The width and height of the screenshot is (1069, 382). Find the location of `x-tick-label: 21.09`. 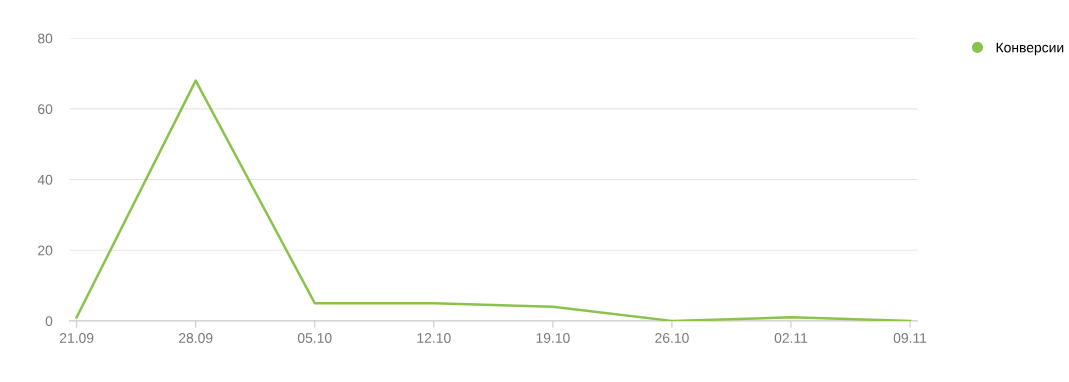

x-tick-label: 21.09 is located at coordinates (76, 338).